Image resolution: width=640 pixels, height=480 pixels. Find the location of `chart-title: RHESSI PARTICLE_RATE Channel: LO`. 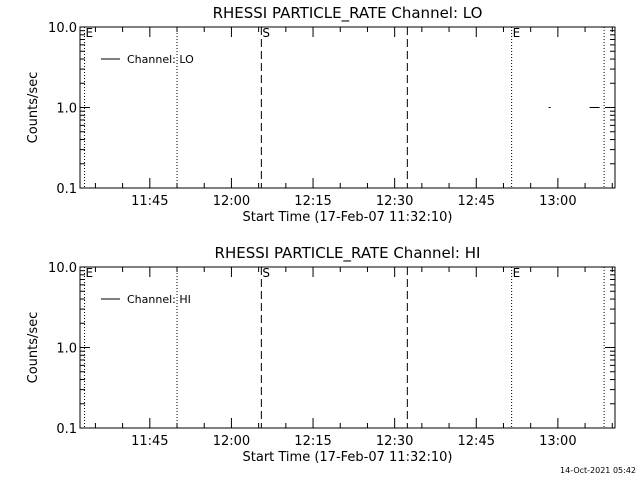

chart-title: RHESSI PARTICLE_RATE Channel: LO is located at coordinates (348, 13).